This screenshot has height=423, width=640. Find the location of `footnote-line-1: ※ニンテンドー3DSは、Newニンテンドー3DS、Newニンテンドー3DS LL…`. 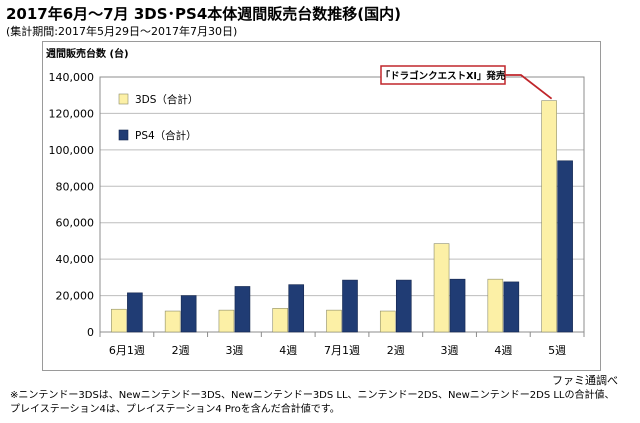

footnote-line-1: ※ニンテンドー3DSは、Newニンテンドー3DS、Newニンテンドー3DS LL… is located at coordinates (312, 395).